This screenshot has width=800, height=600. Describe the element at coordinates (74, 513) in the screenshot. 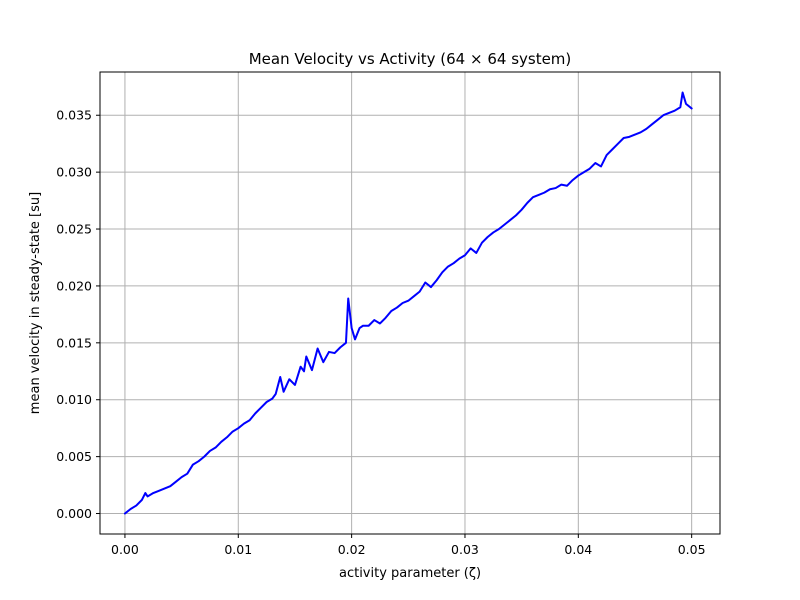

I see `y-tick-label: 0.000` at that location.